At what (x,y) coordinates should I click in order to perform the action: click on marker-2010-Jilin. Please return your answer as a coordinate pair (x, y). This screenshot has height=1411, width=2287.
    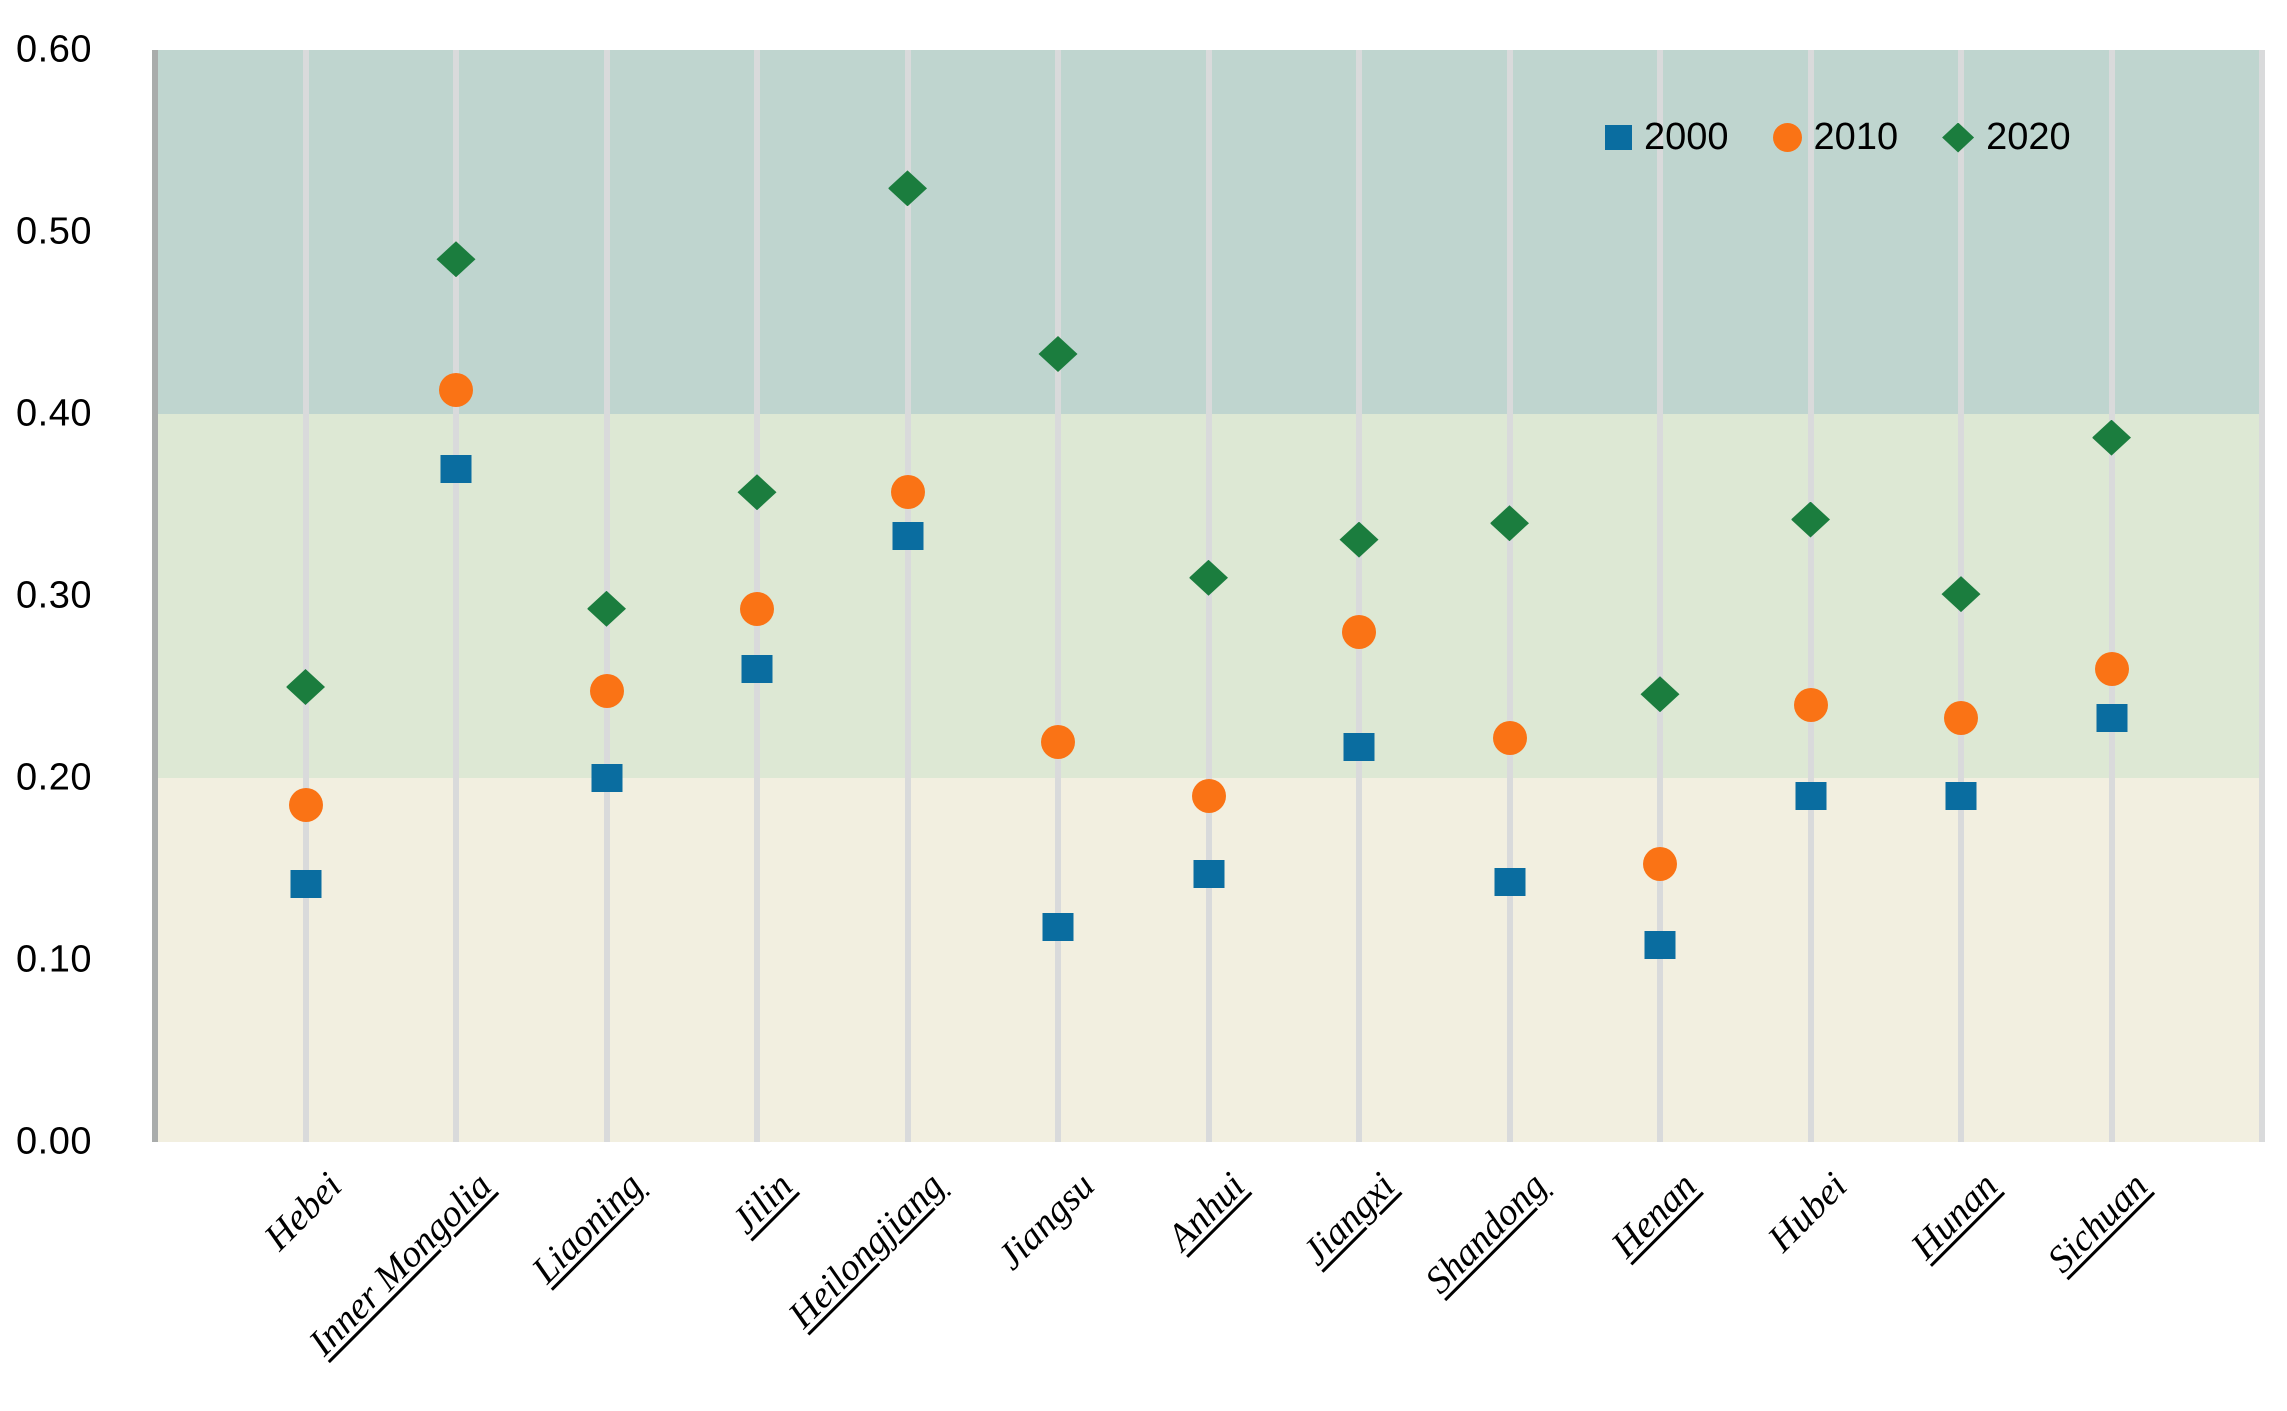
    Looking at the image, I should click on (757, 608).